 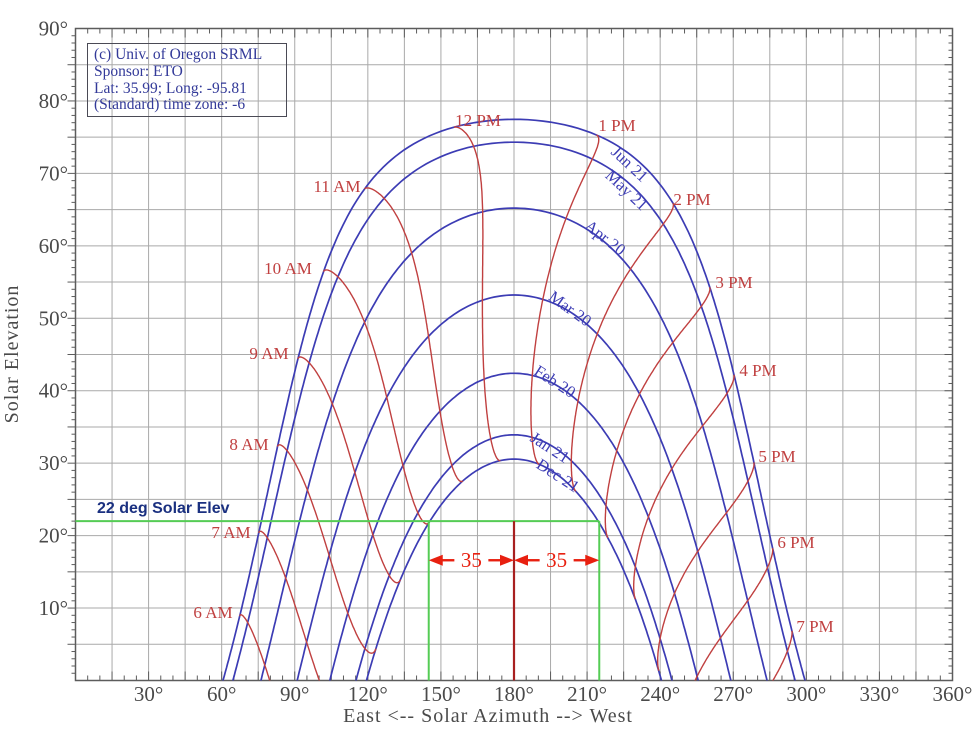 What do you see at coordinates (138, 71) in the screenshot?
I see `legend-line-sponsor: Sponsor: ETO` at bounding box center [138, 71].